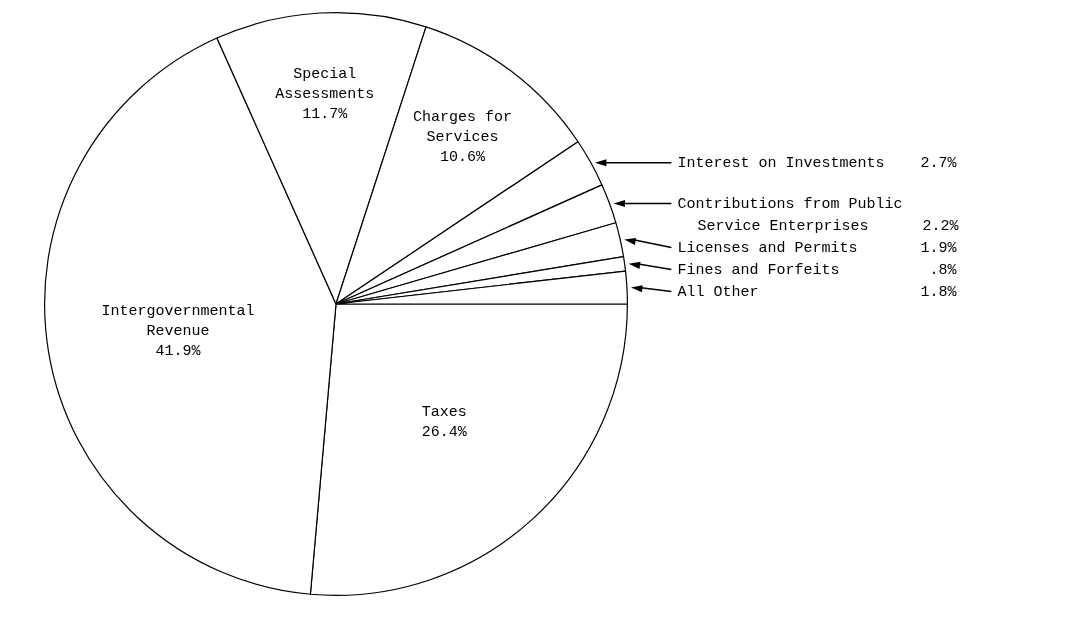 This screenshot has width=1076, height=643. What do you see at coordinates (462, 127) in the screenshot?
I see `slice-label: Charges for Services` at bounding box center [462, 127].